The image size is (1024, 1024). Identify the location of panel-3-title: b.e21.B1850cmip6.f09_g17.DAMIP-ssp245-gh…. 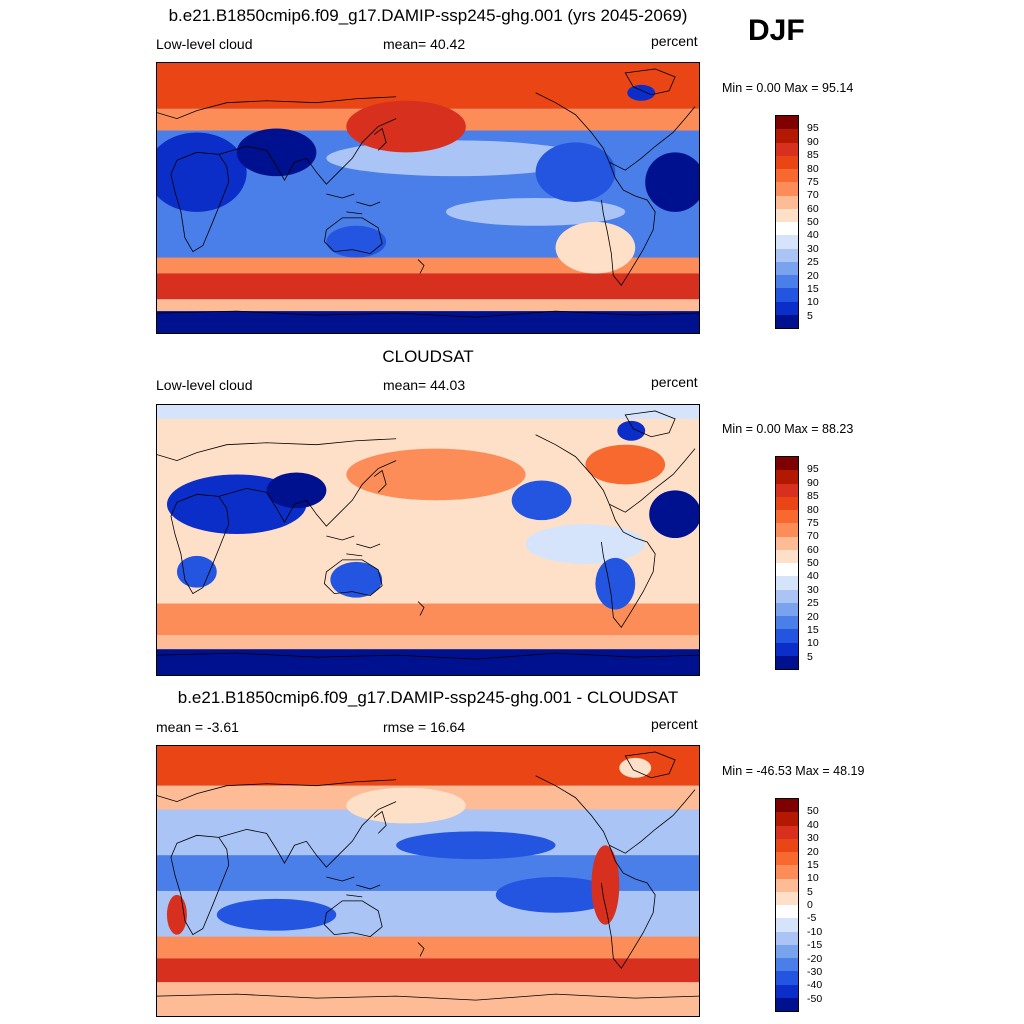
(428, 697).